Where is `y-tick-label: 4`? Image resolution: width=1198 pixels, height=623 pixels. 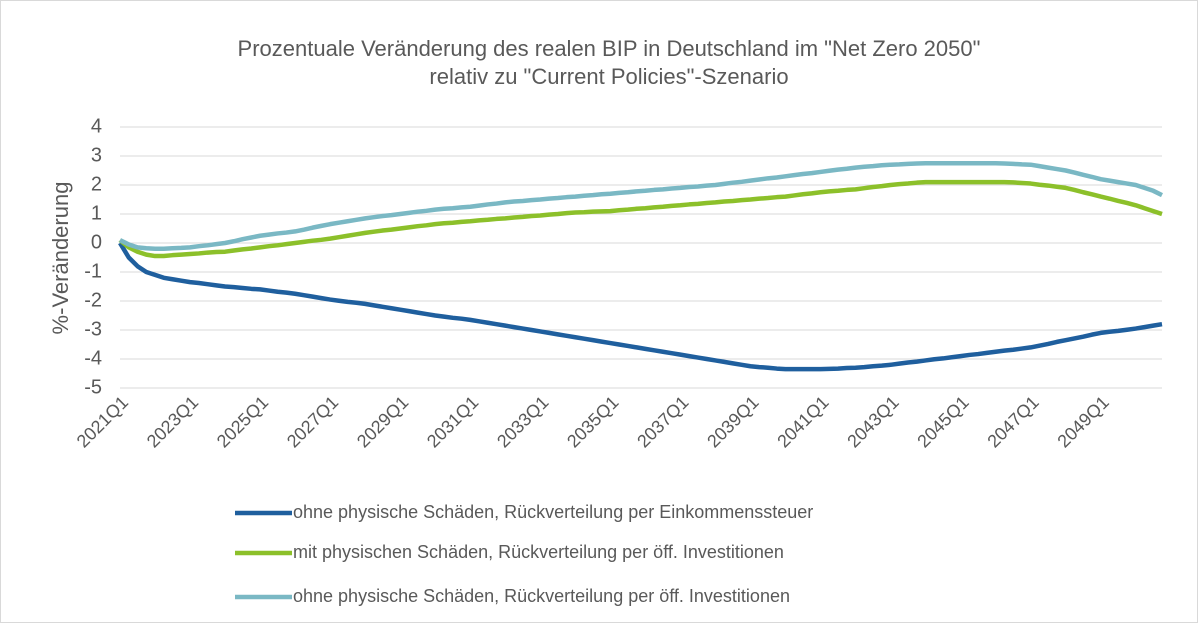 y-tick-label: 4 is located at coordinates (96, 126).